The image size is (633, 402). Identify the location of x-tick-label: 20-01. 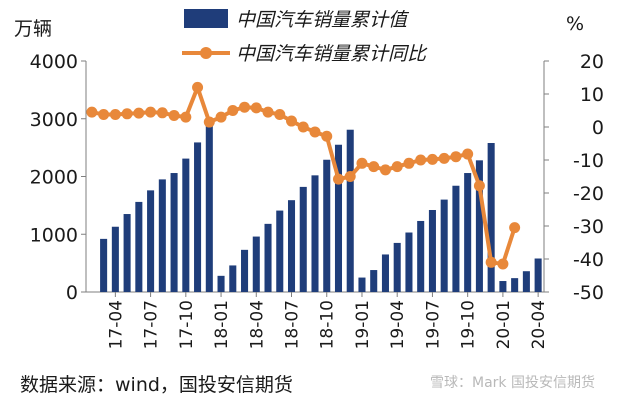
(504, 324).